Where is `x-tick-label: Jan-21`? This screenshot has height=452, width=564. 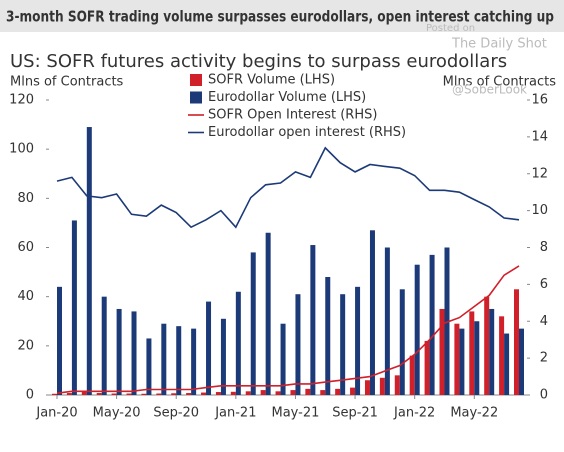 x-tick-label: Jan-21 is located at coordinates (235, 413).